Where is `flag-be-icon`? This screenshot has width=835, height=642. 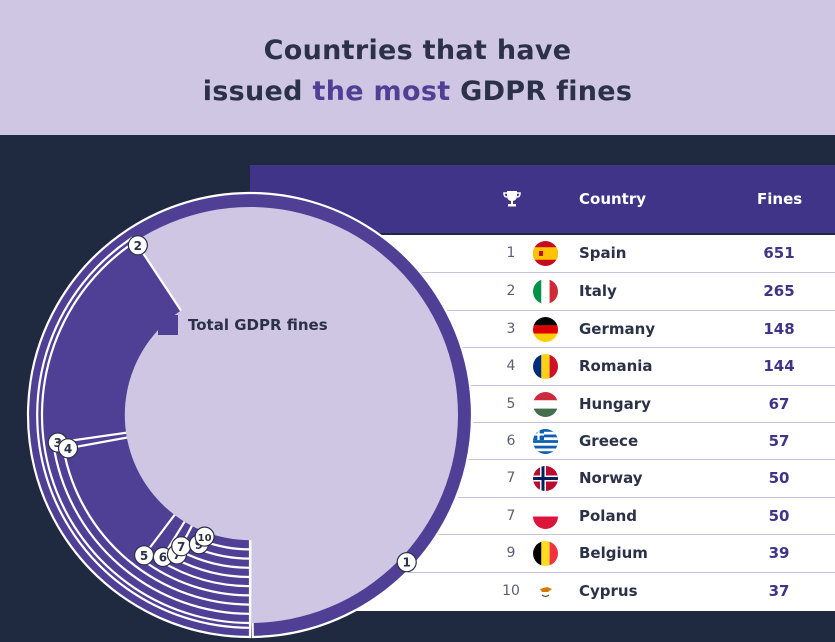 flag-be-icon is located at coordinates (545, 554).